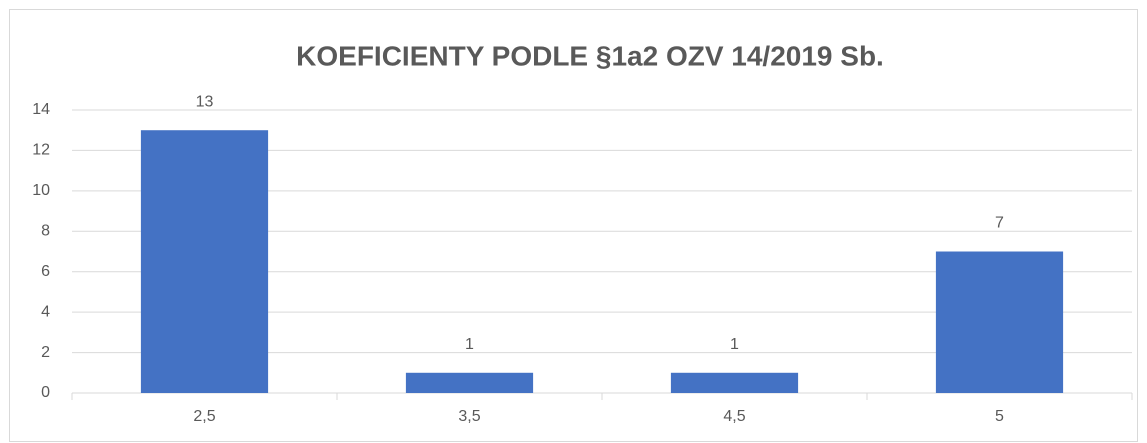  What do you see at coordinates (45, 392) in the screenshot?
I see `y-tick-label: 0` at bounding box center [45, 392].